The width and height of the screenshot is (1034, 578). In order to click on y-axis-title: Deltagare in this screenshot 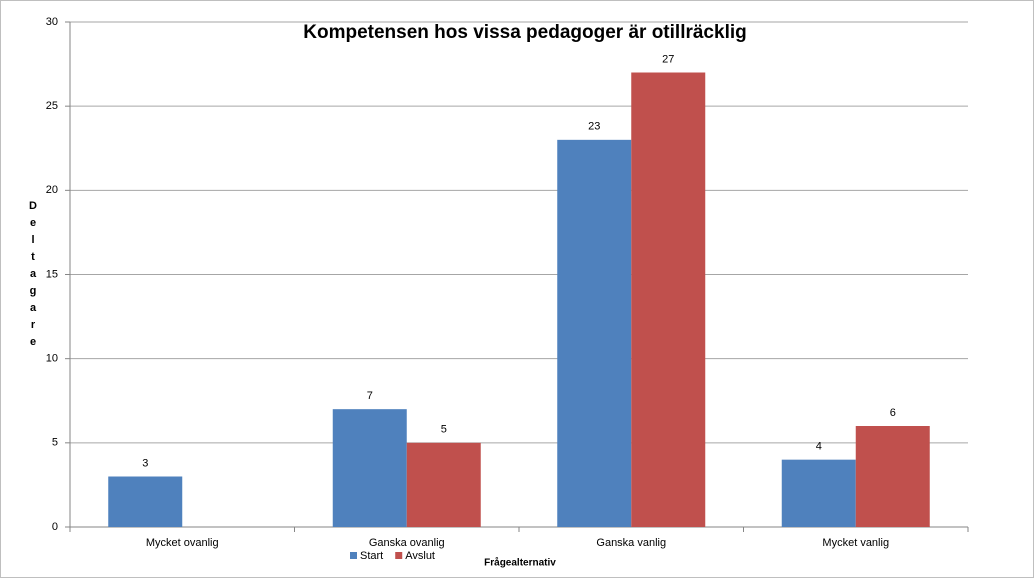, I will do `click(33, 276)`.